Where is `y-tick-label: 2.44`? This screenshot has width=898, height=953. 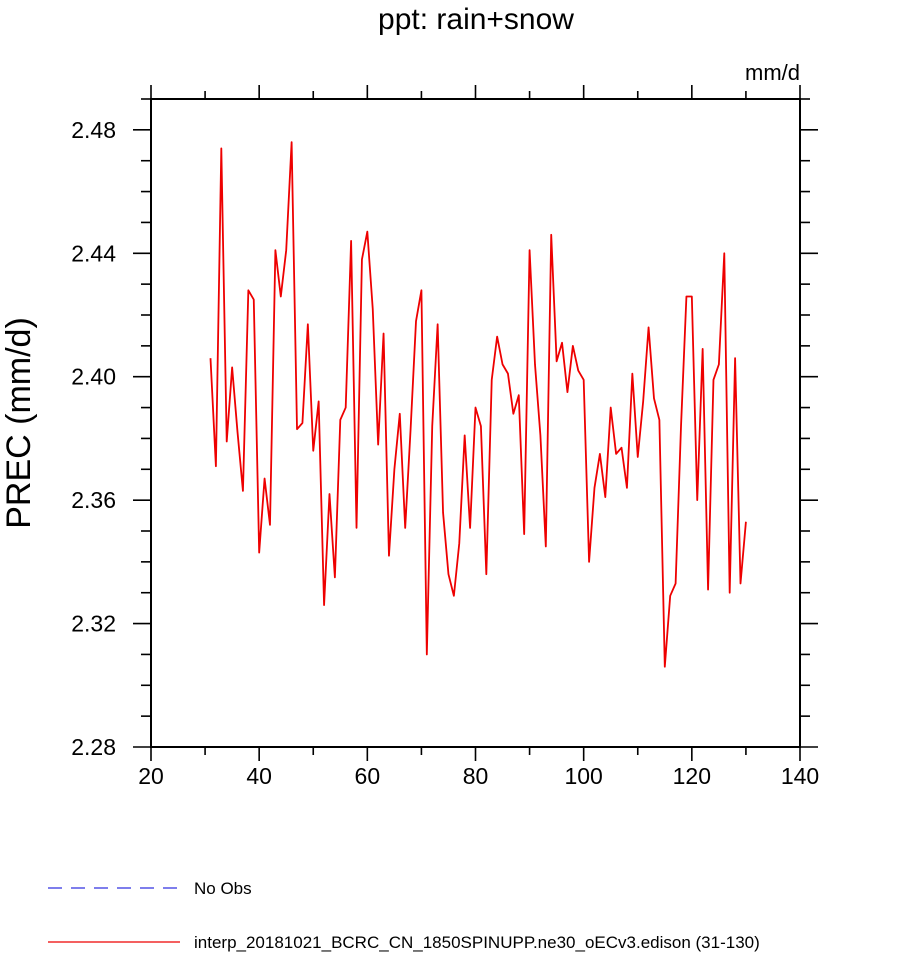
y-tick-label: 2.44 is located at coordinates (93, 253).